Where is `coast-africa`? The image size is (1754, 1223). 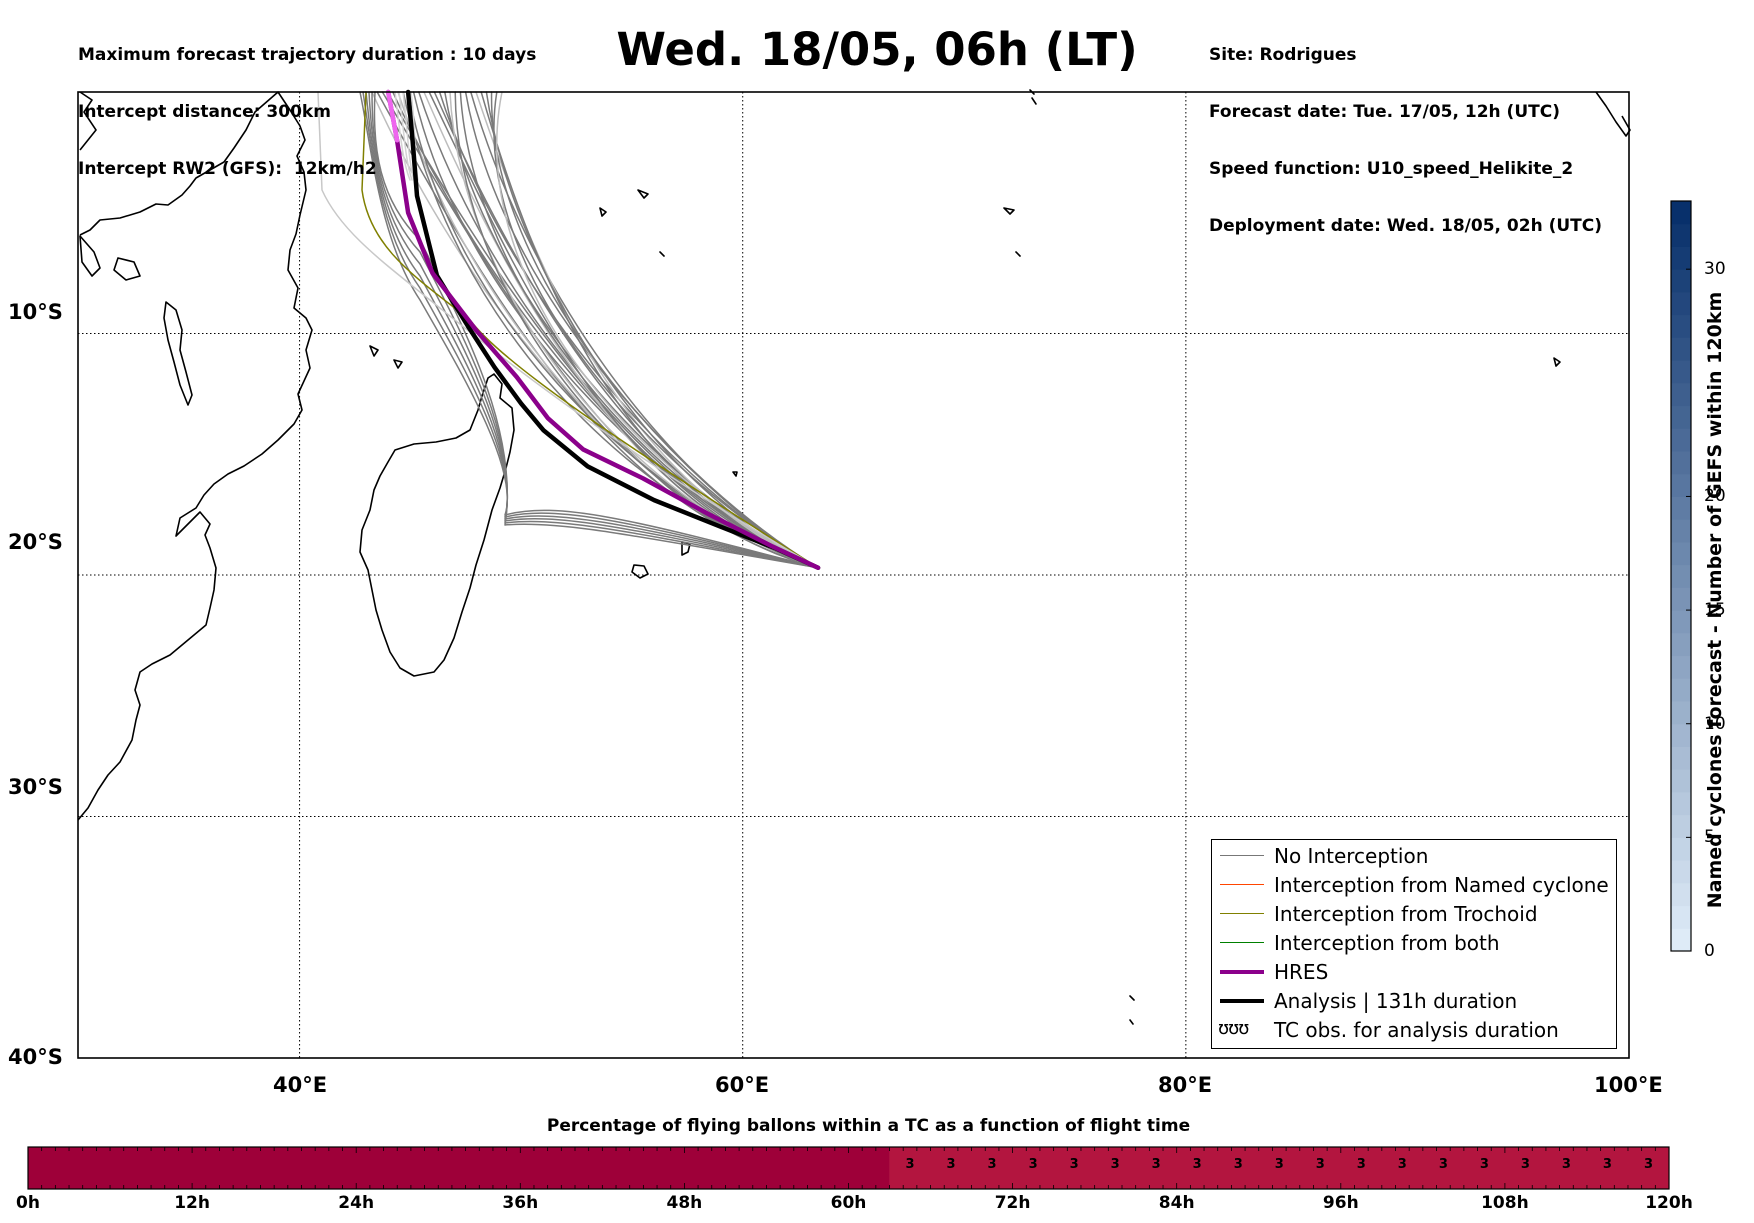 coast-africa is located at coordinates (195, 456).